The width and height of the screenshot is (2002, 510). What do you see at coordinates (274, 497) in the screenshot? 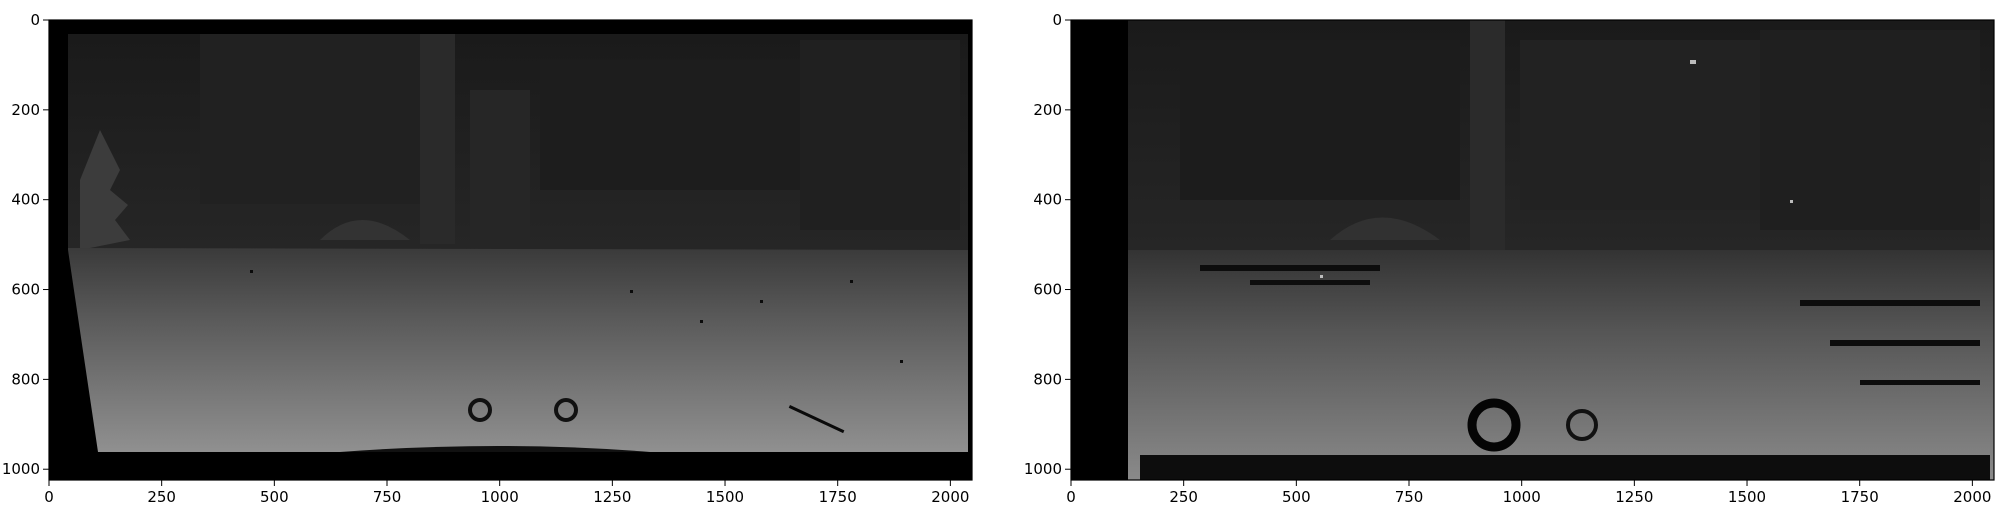
I see `left-x-tick-label: 500` at bounding box center [274, 497].